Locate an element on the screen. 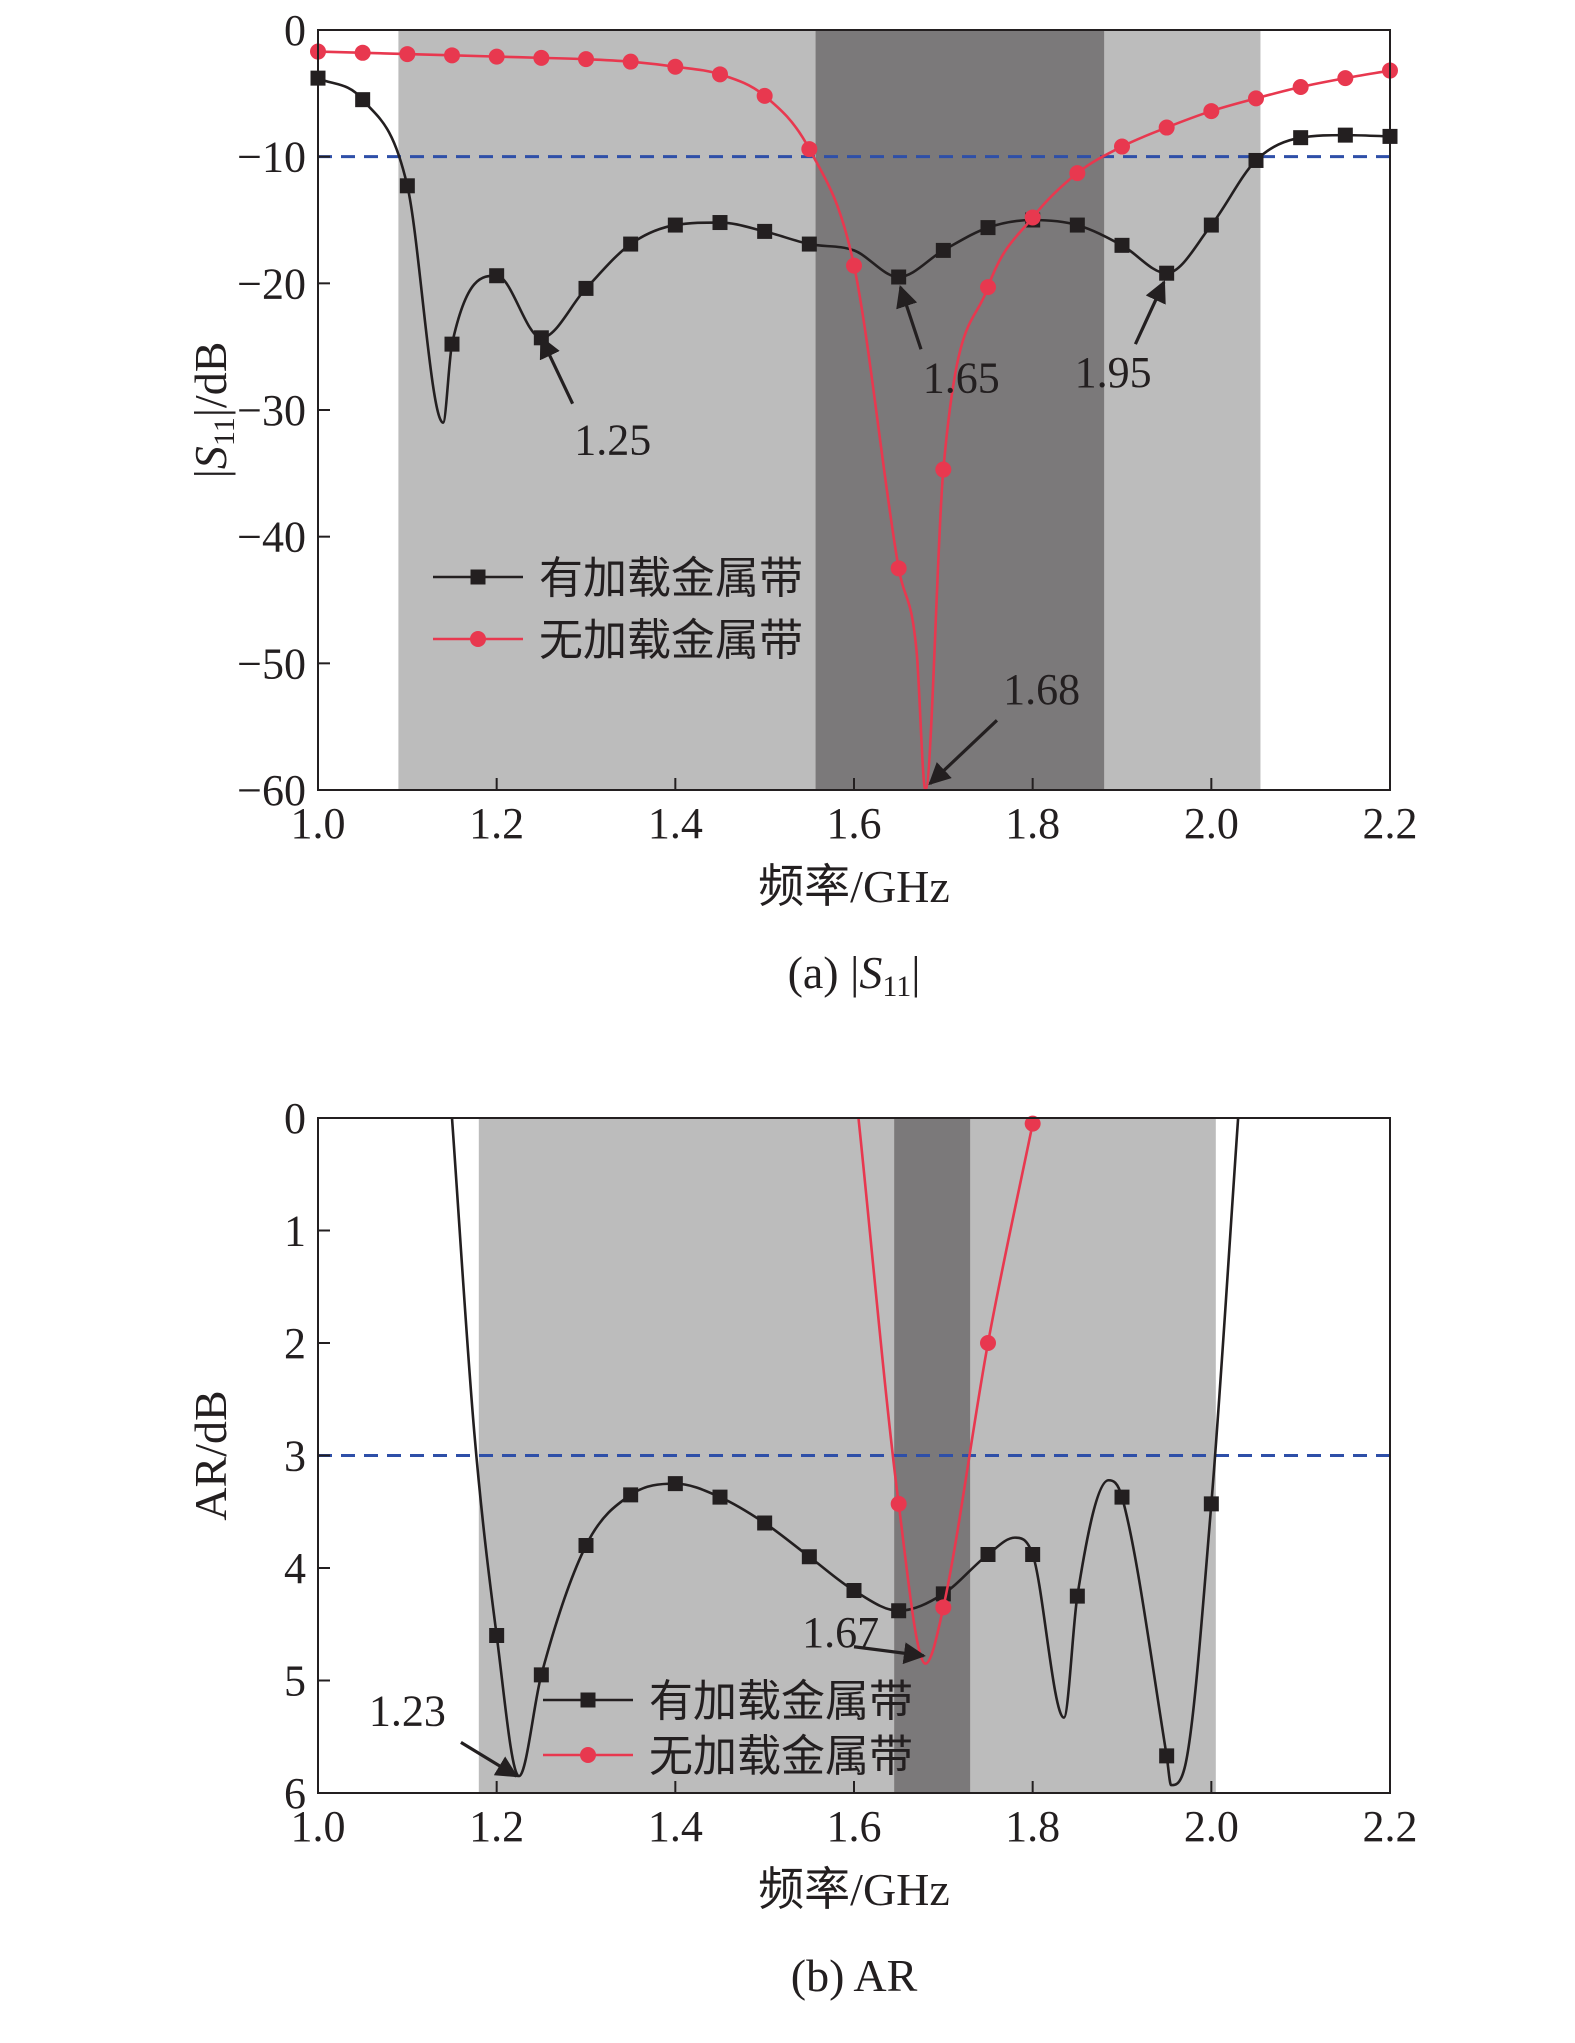 The image size is (1575, 2043). chart-a-caption-suffix: | is located at coordinates (915, 972).